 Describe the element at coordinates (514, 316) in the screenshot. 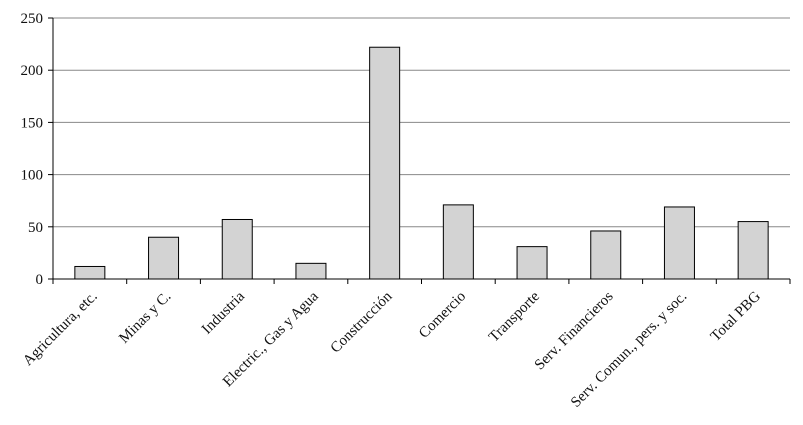

I see `x-tick-label: Transporte` at that location.